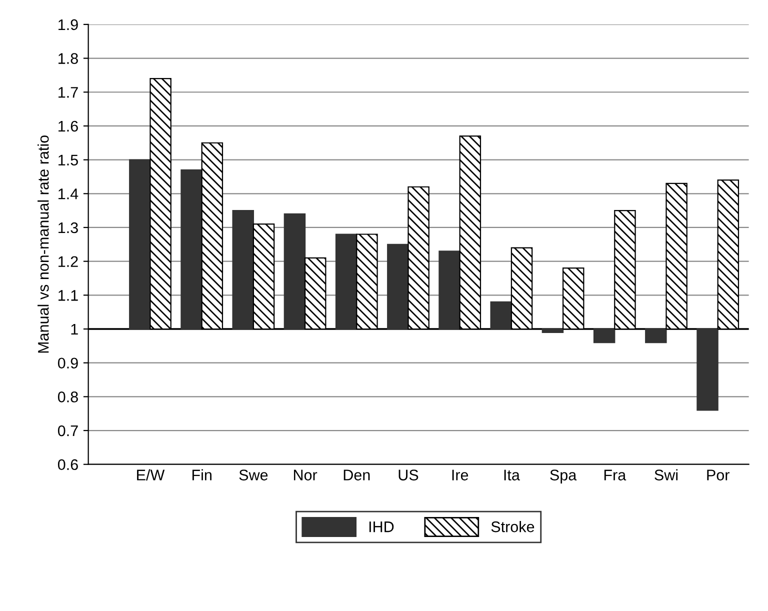 This screenshot has height=611, width=768. What do you see at coordinates (202, 474) in the screenshot?
I see `x-tick-label: Fin` at bounding box center [202, 474].